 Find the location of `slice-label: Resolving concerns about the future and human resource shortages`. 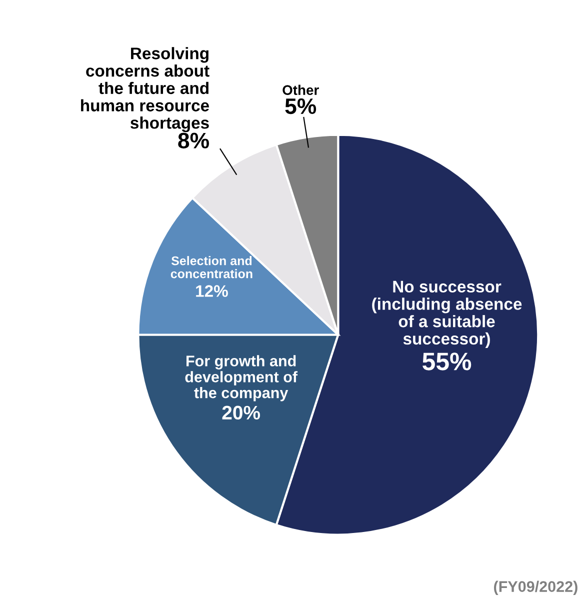

slice-label: Resolving concerns about the future and human resource shortages is located at coordinates (145, 89).